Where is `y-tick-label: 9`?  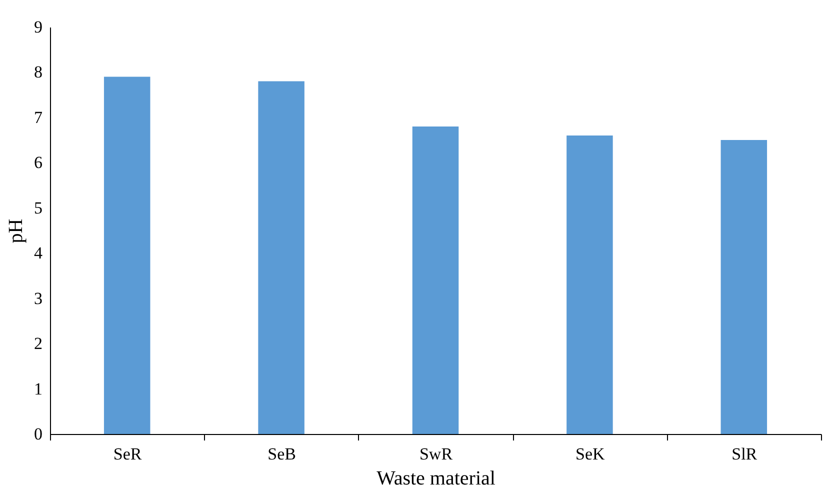 y-tick-label: 9 is located at coordinates (38, 27).